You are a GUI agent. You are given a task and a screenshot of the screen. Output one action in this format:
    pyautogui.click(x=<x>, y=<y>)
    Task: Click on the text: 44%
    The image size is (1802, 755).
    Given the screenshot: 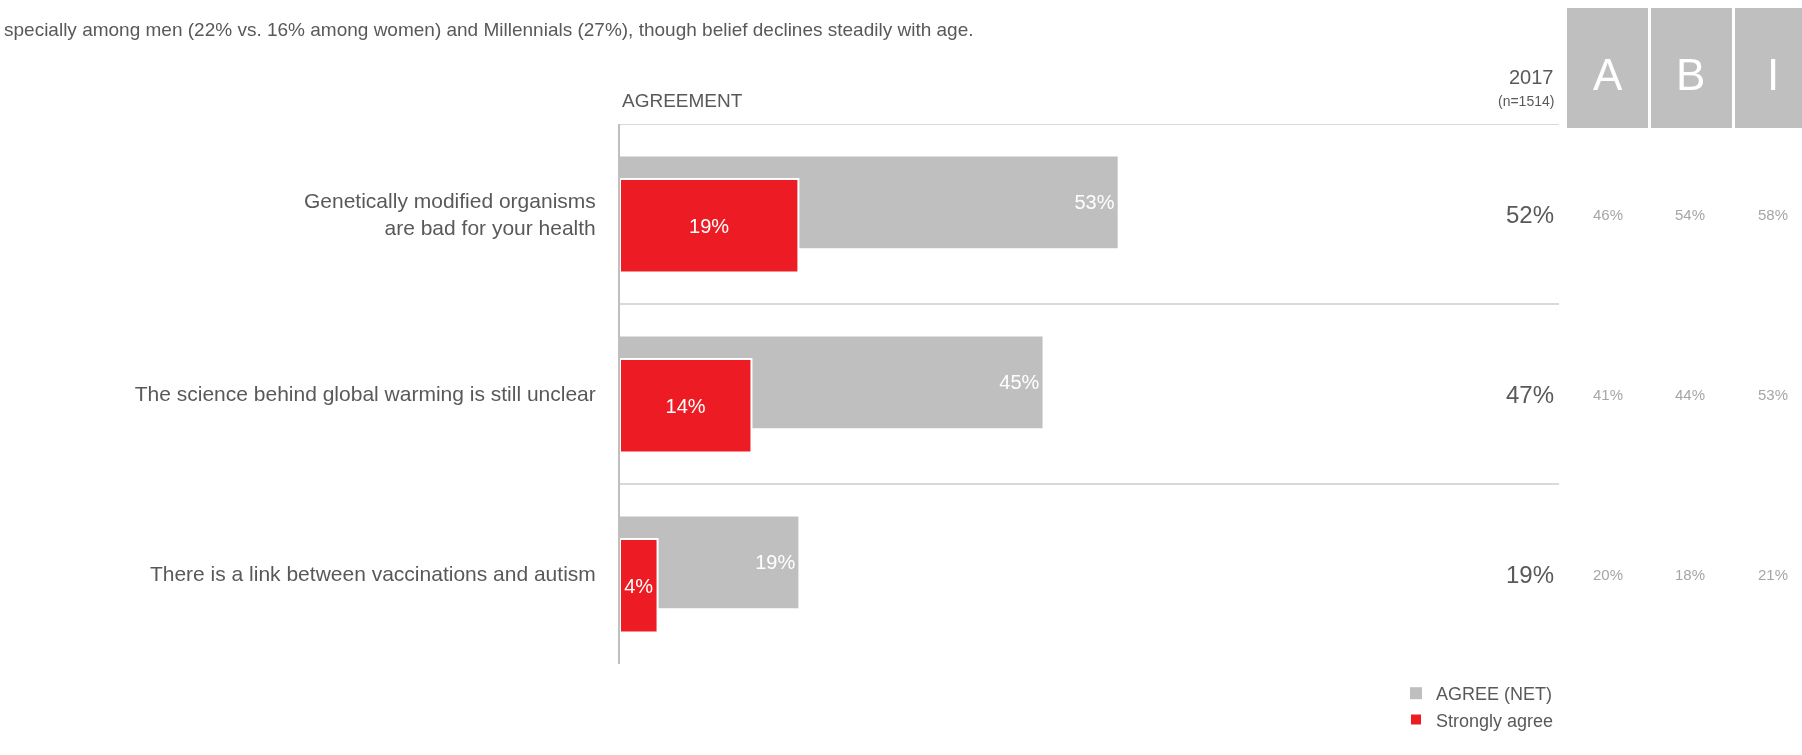 What is the action you would take?
    pyautogui.click(x=1690, y=394)
    